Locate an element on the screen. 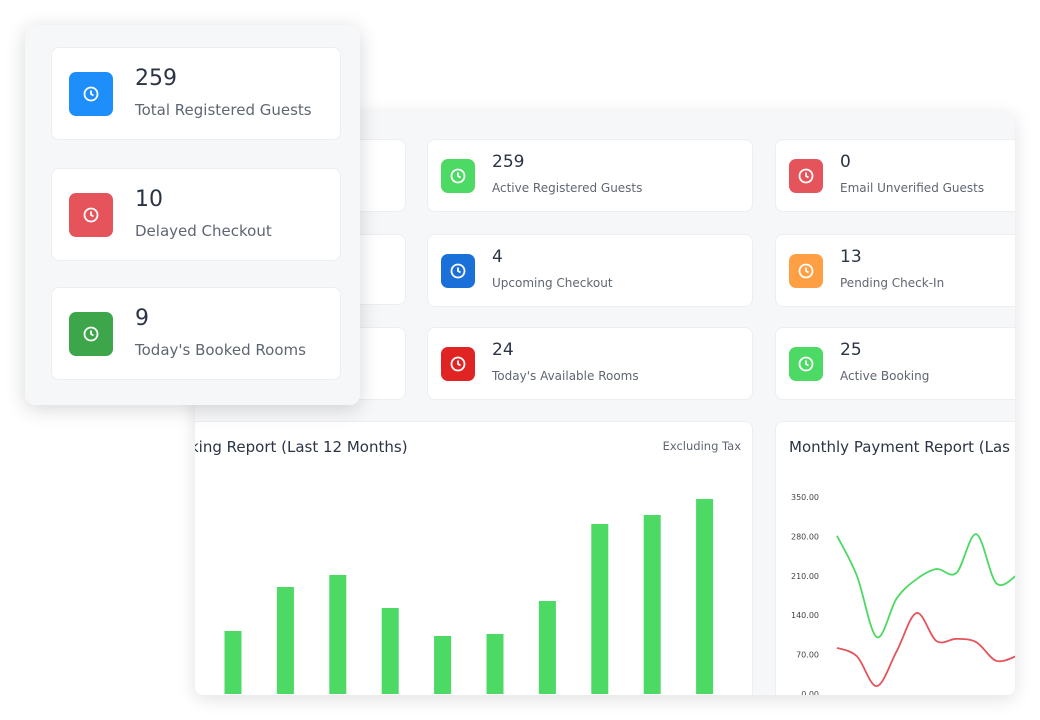 The width and height of the screenshot is (1040, 720). stat-card: 259 Active Registered Guests is located at coordinates (590, 175).